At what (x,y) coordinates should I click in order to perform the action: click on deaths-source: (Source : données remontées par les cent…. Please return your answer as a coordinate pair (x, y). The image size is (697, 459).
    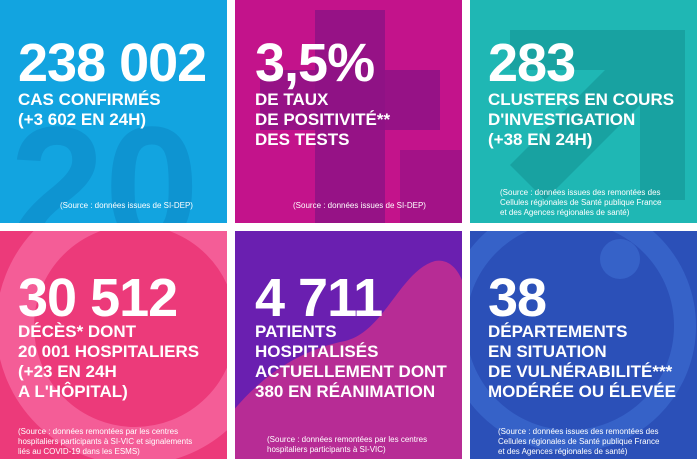
    Looking at the image, I should click on (105, 441).